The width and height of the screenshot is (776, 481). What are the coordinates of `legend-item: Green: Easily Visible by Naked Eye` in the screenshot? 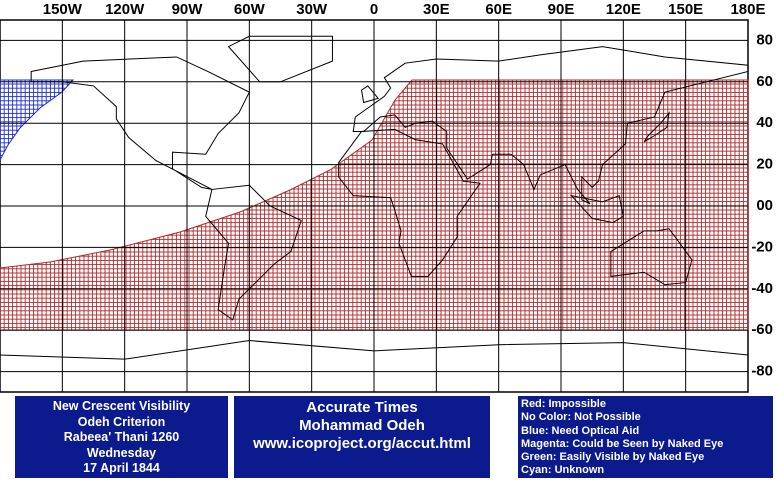 It's located at (613, 457).